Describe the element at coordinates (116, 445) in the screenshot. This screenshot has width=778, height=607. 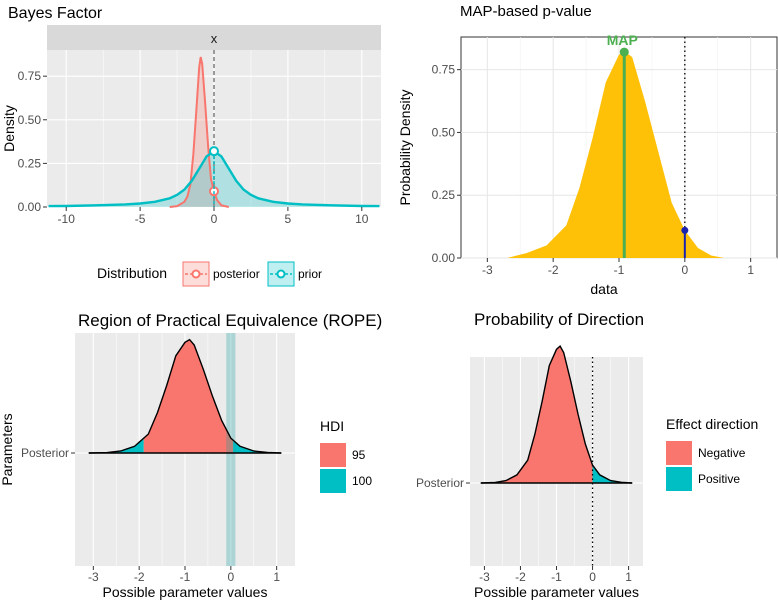
I see `hdi-100-left-area` at that location.